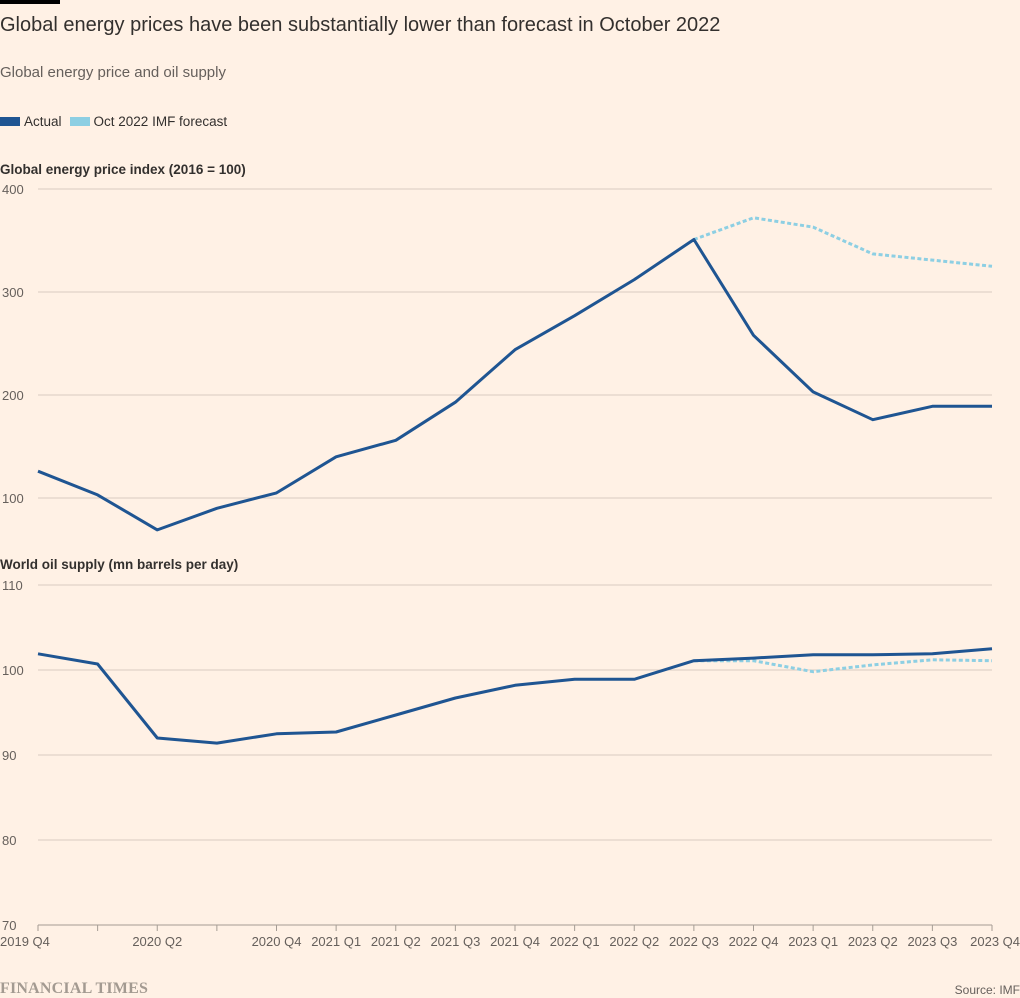 This screenshot has width=1020, height=998. Describe the element at coordinates (13, 292) in the screenshot. I see `price-y-tick-label: 300` at that location.